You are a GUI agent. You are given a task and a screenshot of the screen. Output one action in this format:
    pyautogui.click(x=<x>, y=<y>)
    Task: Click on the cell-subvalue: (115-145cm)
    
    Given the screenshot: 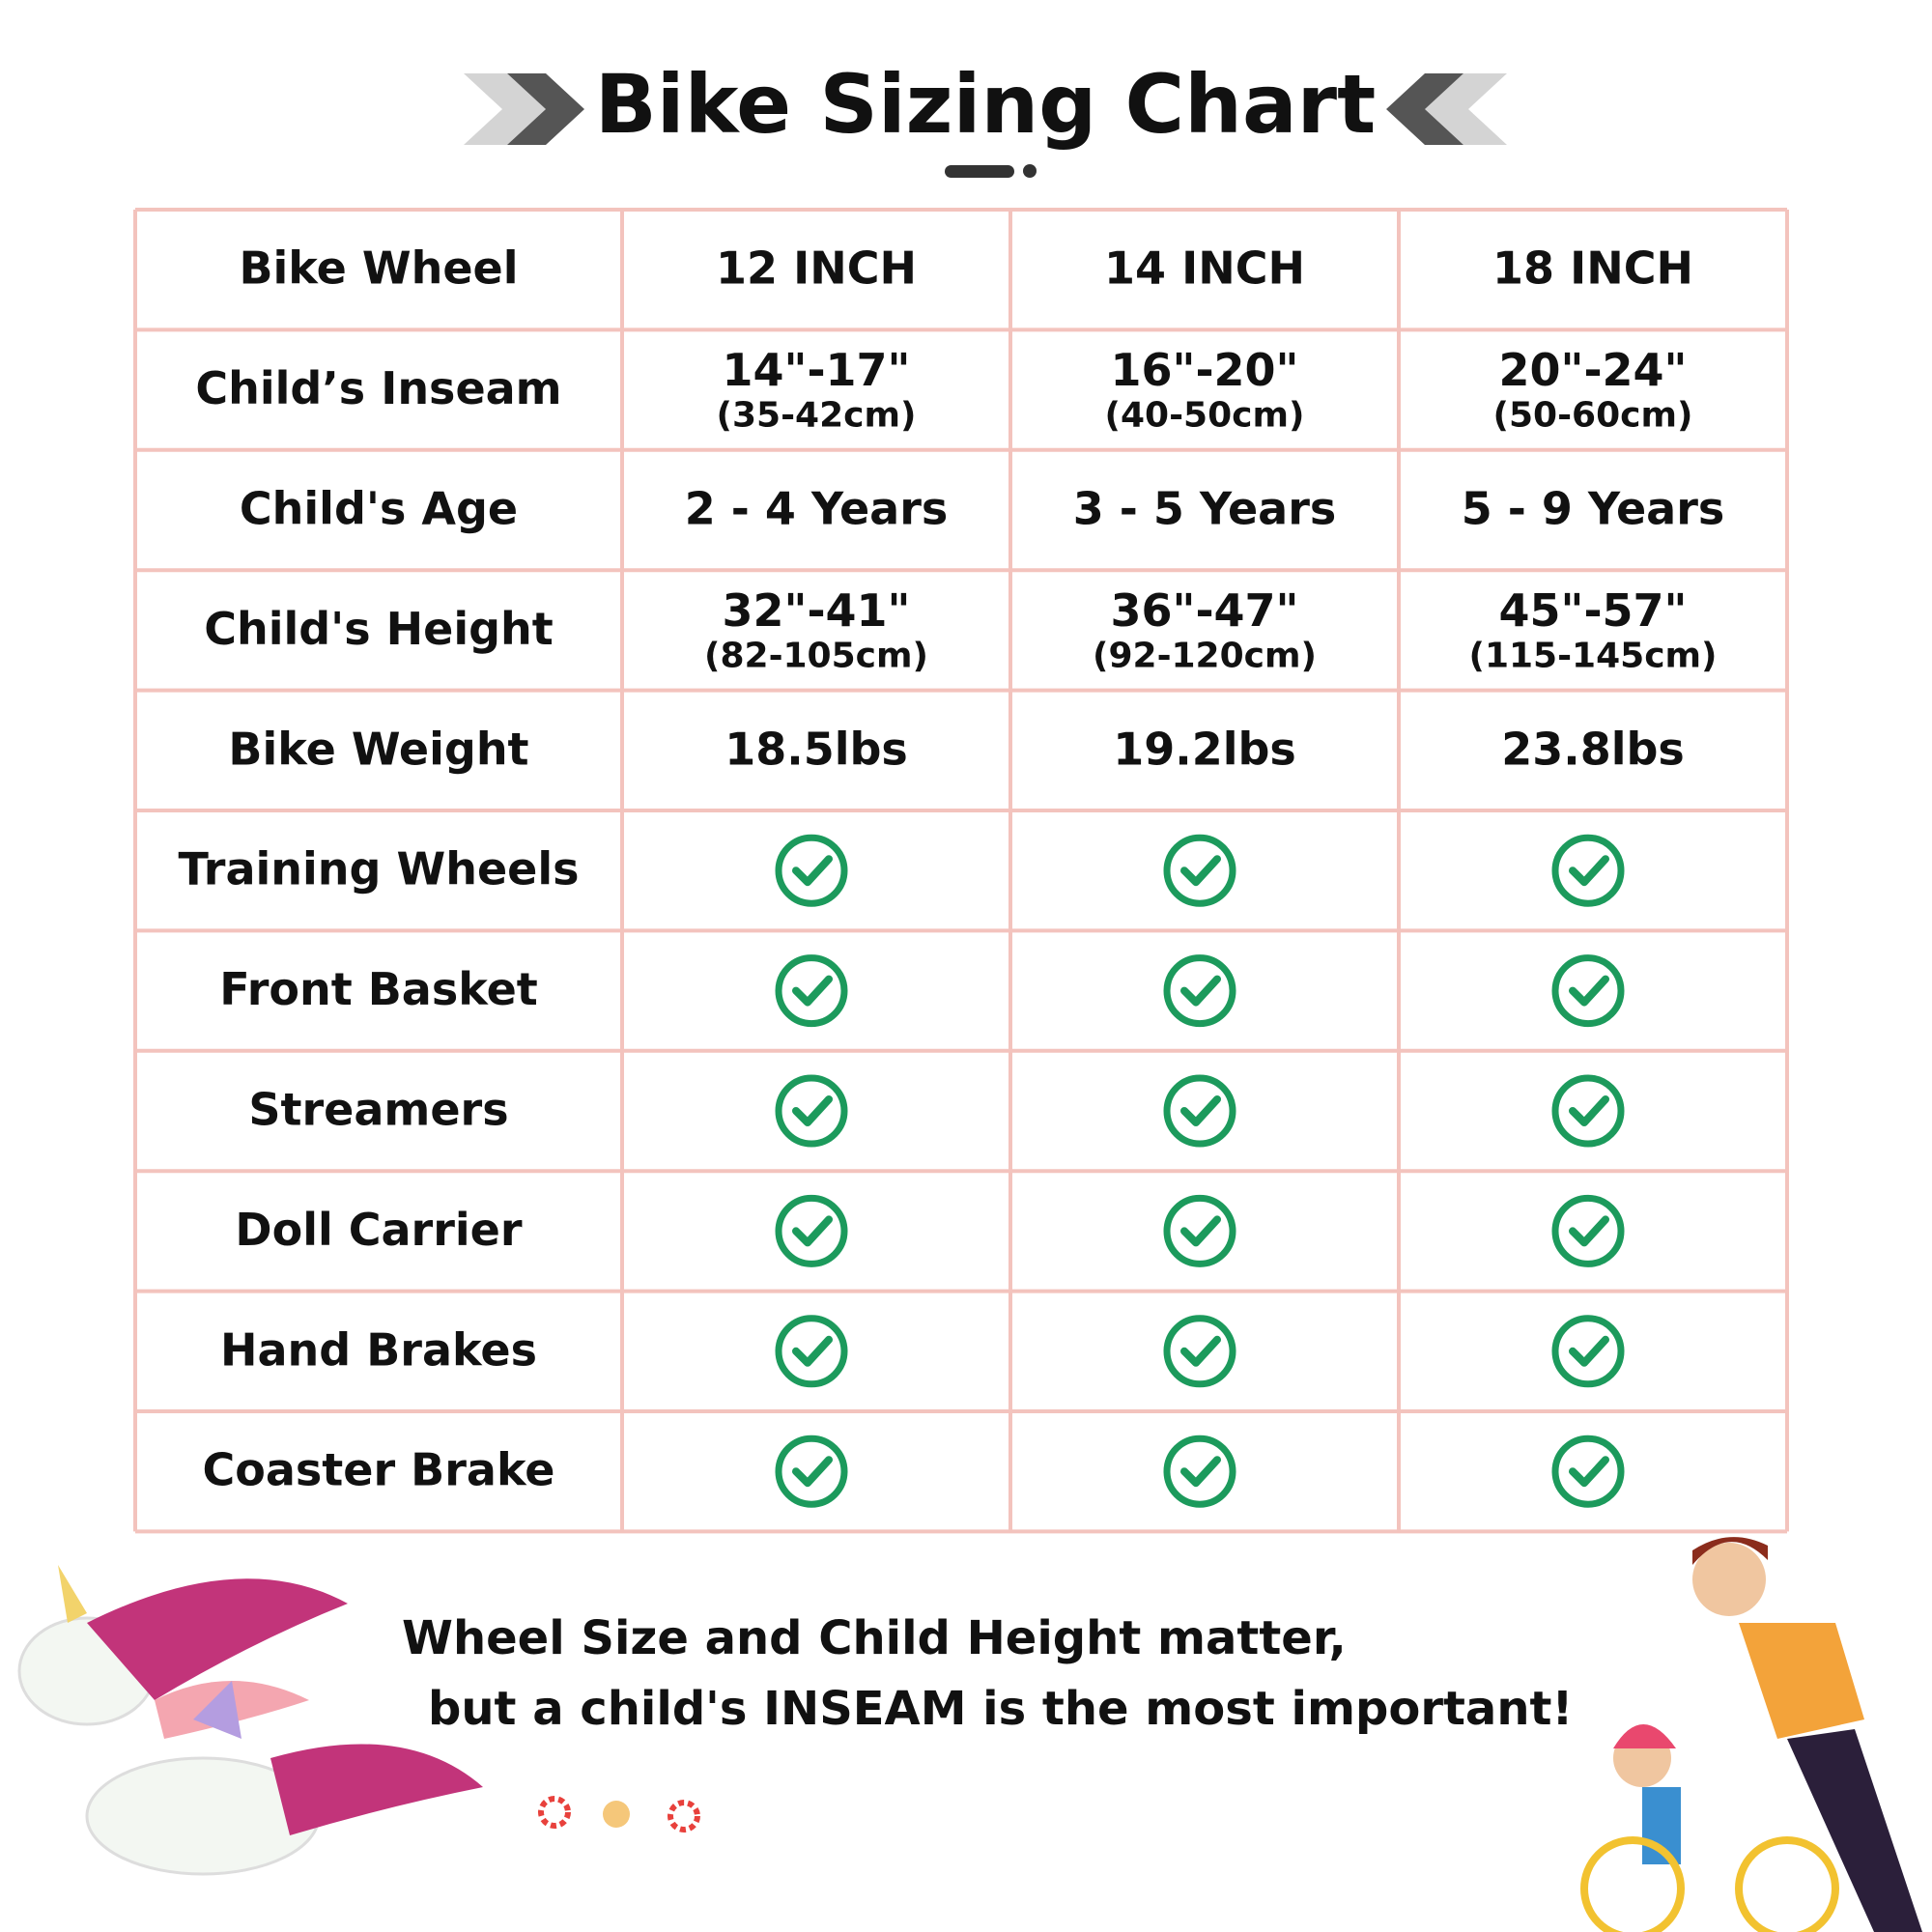 What is the action you would take?
    pyautogui.click(x=1593, y=655)
    